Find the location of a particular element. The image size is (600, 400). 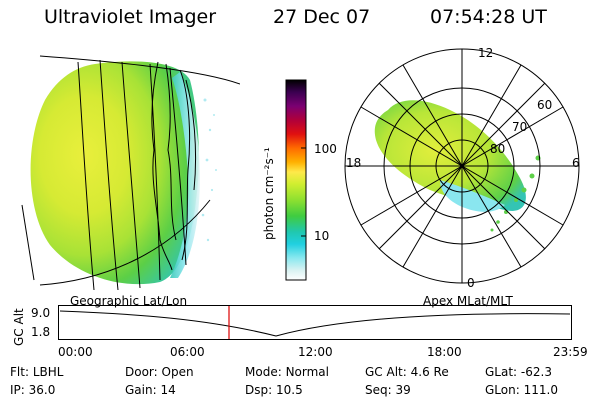

status-mode: Mode: Normal is located at coordinates (287, 372).